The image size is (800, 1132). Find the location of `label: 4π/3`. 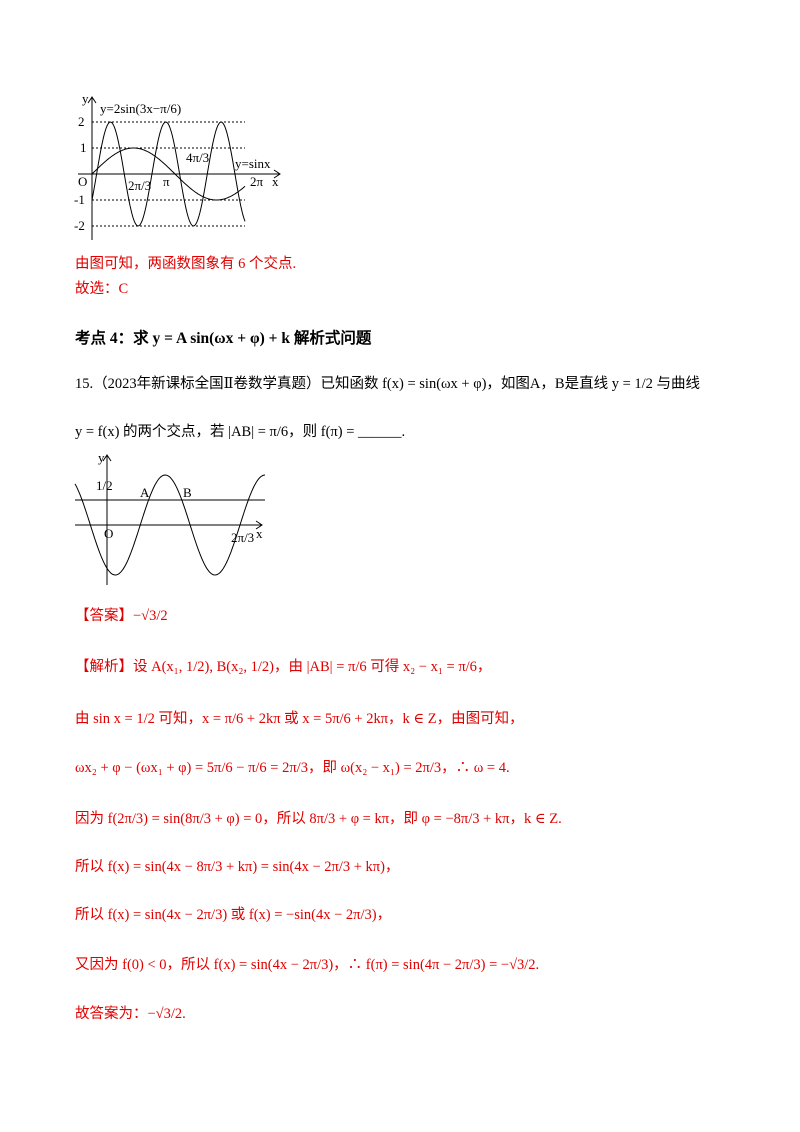

label: 4π/3 is located at coordinates (197, 157).